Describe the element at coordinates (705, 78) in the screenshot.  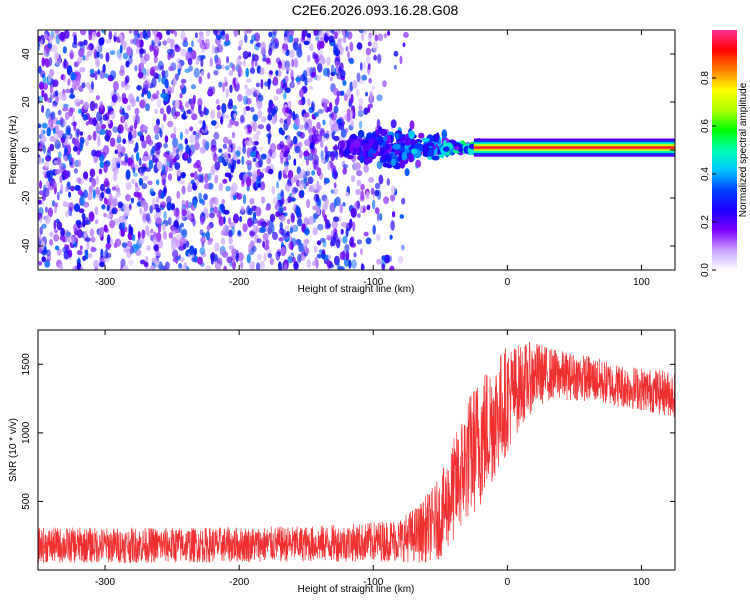
I see `colorbar-tick-label: 0.8` at that location.